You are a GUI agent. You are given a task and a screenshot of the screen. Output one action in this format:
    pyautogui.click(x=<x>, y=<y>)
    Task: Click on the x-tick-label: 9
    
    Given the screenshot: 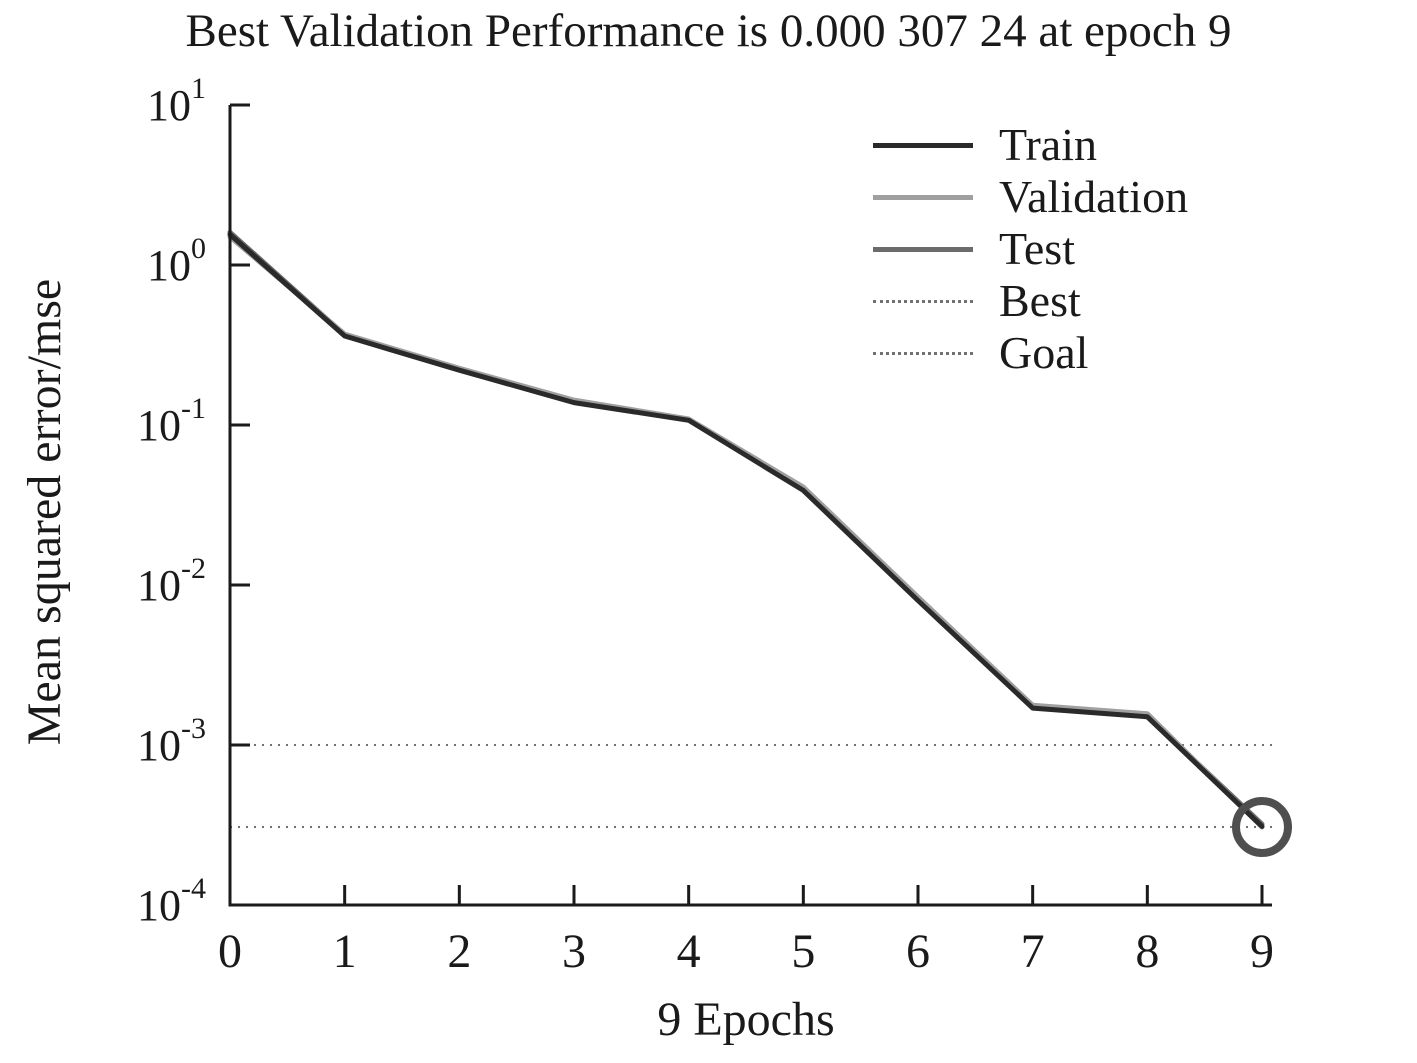 What is the action you would take?
    pyautogui.click(x=1262, y=951)
    